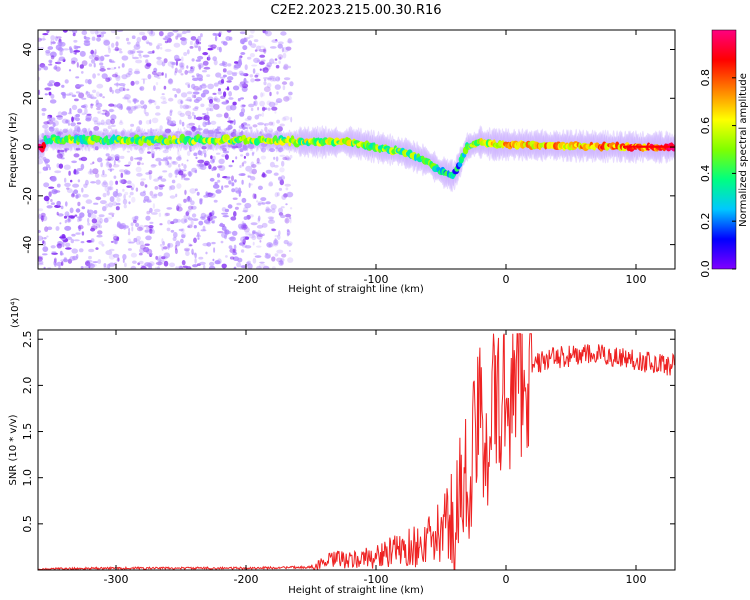 The width and height of the screenshot is (750, 600). Describe the element at coordinates (27, 524) in the screenshot. I see `snr-ytick-label: 0.5` at that location.